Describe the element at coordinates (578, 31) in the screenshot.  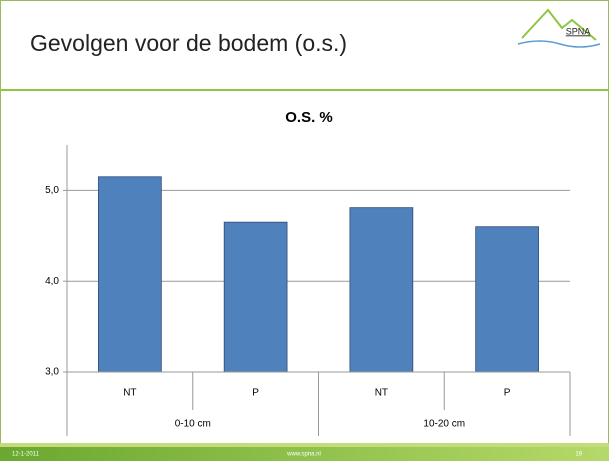
I see `logo-text: SPNA` at that location.